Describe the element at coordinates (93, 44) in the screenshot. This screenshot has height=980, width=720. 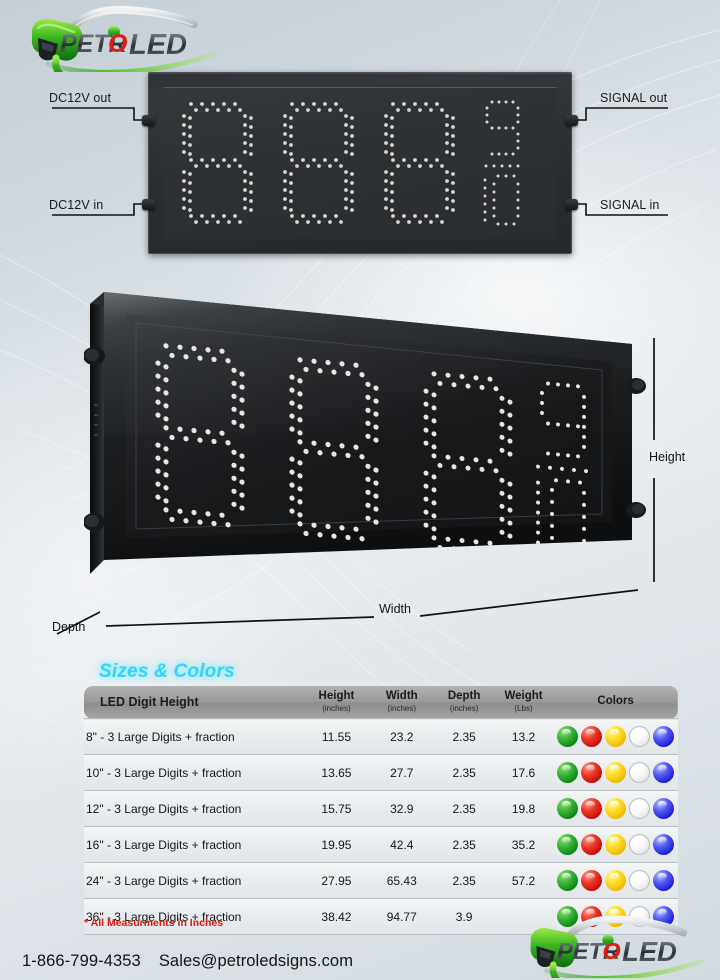
I see `logo-text-petro: PETR` at that location.